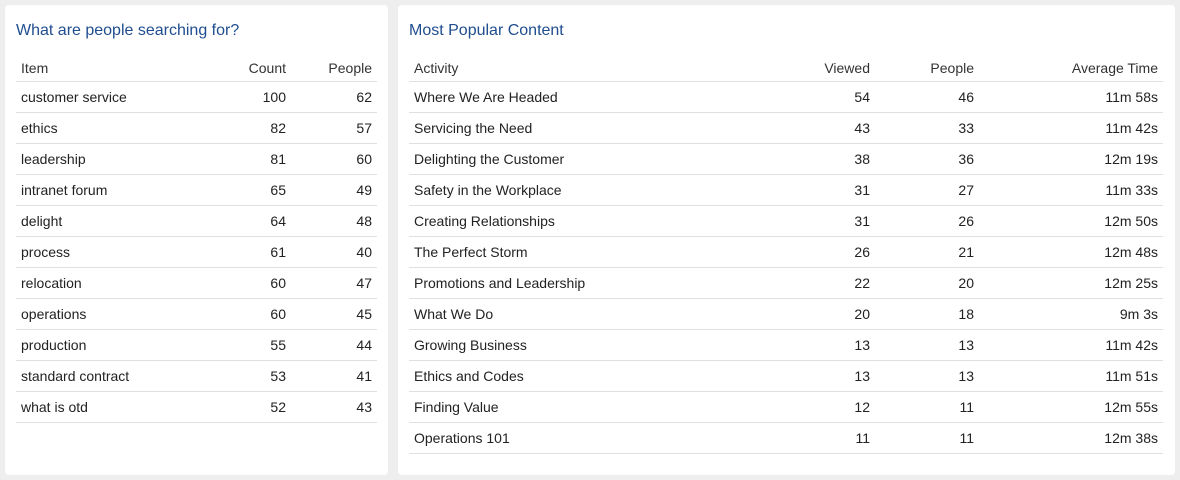 The image size is (1180, 480). What do you see at coordinates (244, 159) in the screenshot?
I see `table-cell: 81` at bounding box center [244, 159].